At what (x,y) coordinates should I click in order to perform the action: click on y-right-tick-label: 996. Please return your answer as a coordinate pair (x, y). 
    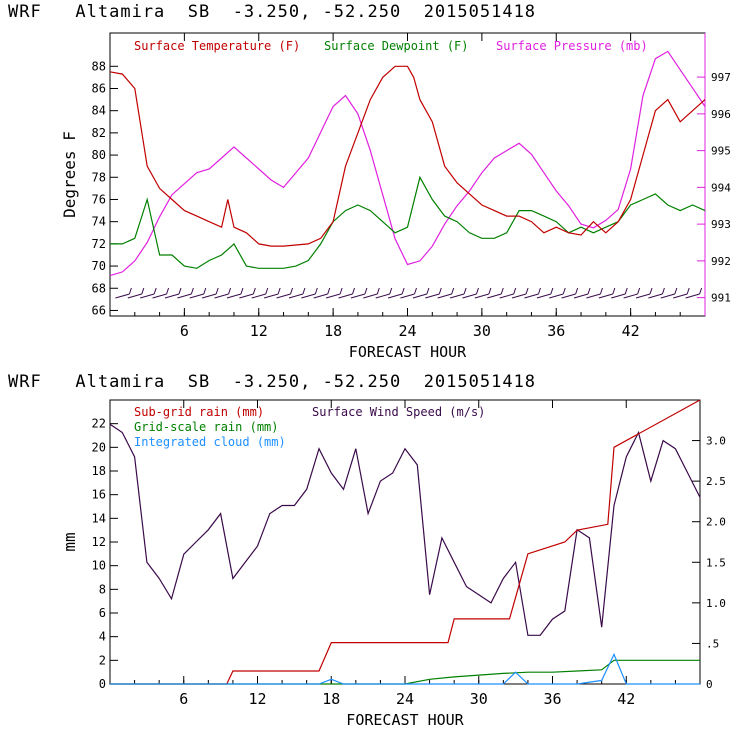
    Looking at the image, I should click on (721, 114).